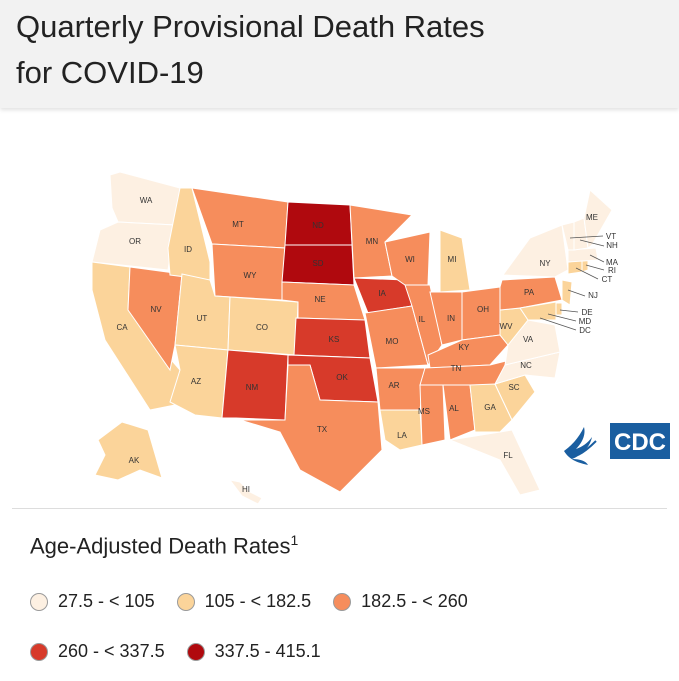  What do you see at coordinates (393, 385) in the screenshot?
I see `label-ar: AR` at bounding box center [393, 385].